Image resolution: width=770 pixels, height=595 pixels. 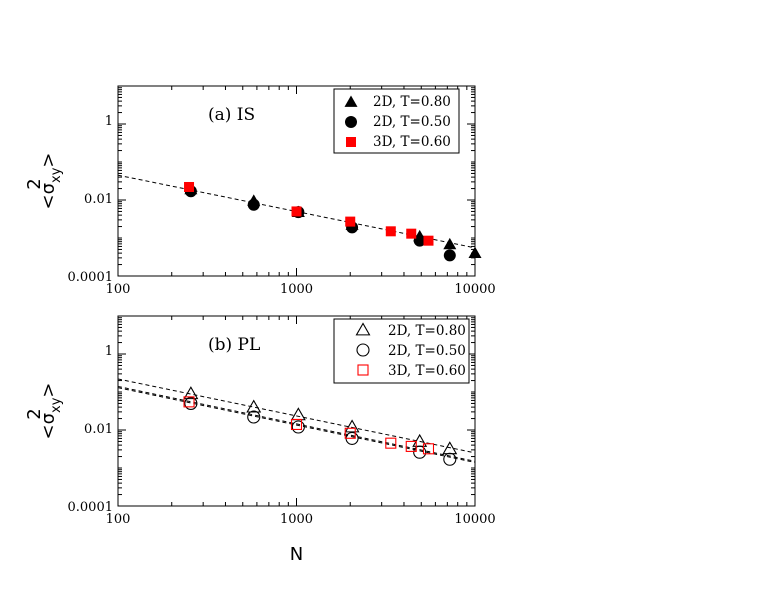 What do you see at coordinates (474, 289) in the screenshot?
I see `panel-a-xtick-label: 10000` at bounding box center [474, 289].